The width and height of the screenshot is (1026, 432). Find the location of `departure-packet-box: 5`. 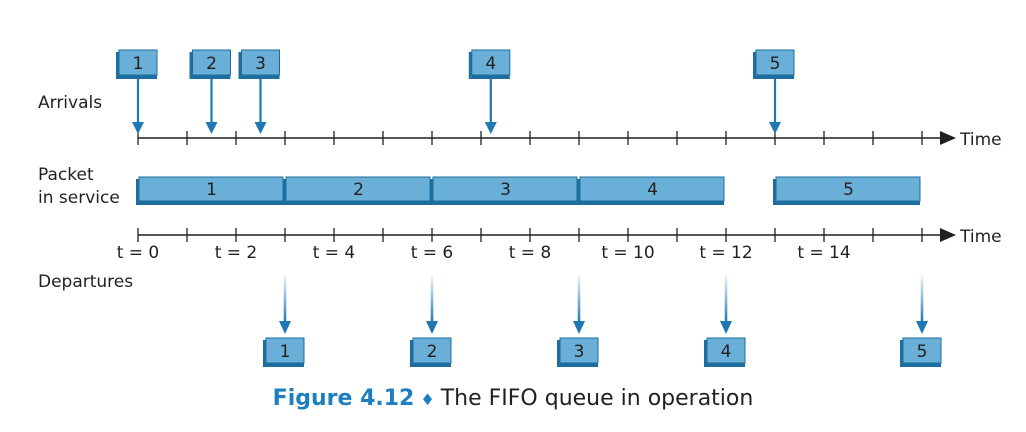

departure-packet-box: 5 is located at coordinates (921, 352).